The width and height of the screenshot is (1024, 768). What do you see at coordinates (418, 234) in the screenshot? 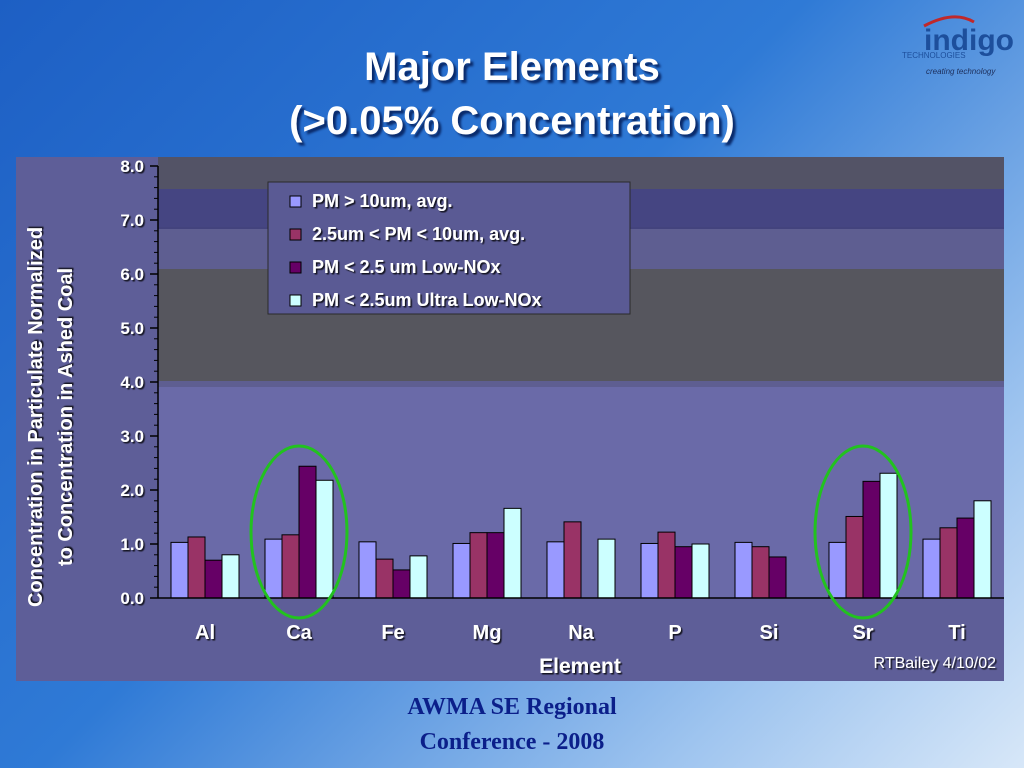
I see `legend-label: 2.5um < PM < 10um, avg.` at bounding box center [418, 234].